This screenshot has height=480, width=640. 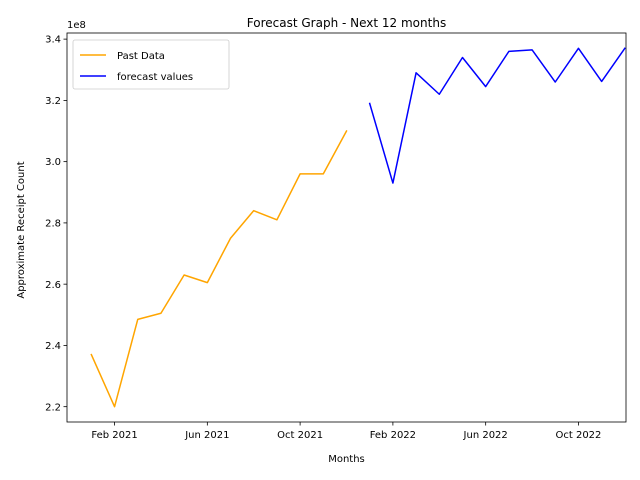 What do you see at coordinates (346, 459) in the screenshot?
I see `x-axis-label: Months` at bounding box center [346, 459].